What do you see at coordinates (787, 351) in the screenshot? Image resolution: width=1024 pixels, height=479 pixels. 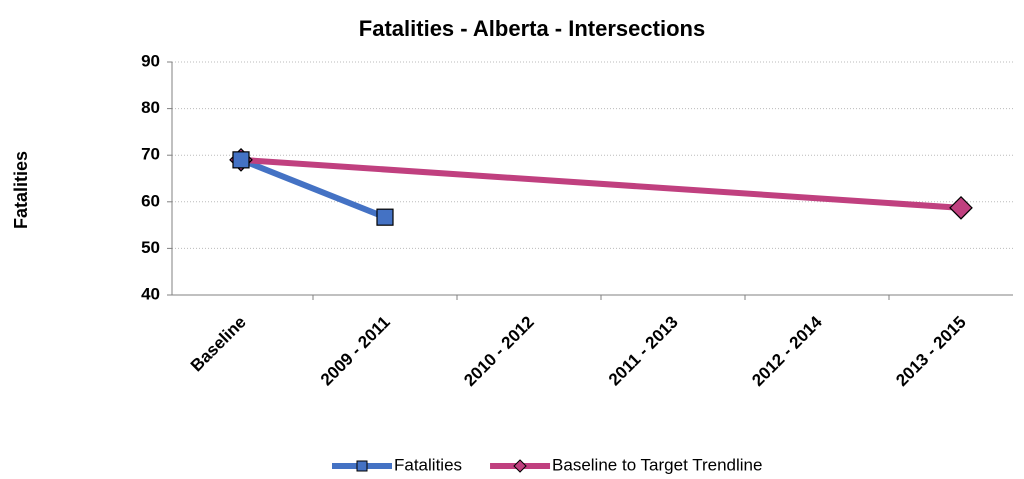 I see `x-tick-label: 2012 - 2014` at bounding box center [787, 351].